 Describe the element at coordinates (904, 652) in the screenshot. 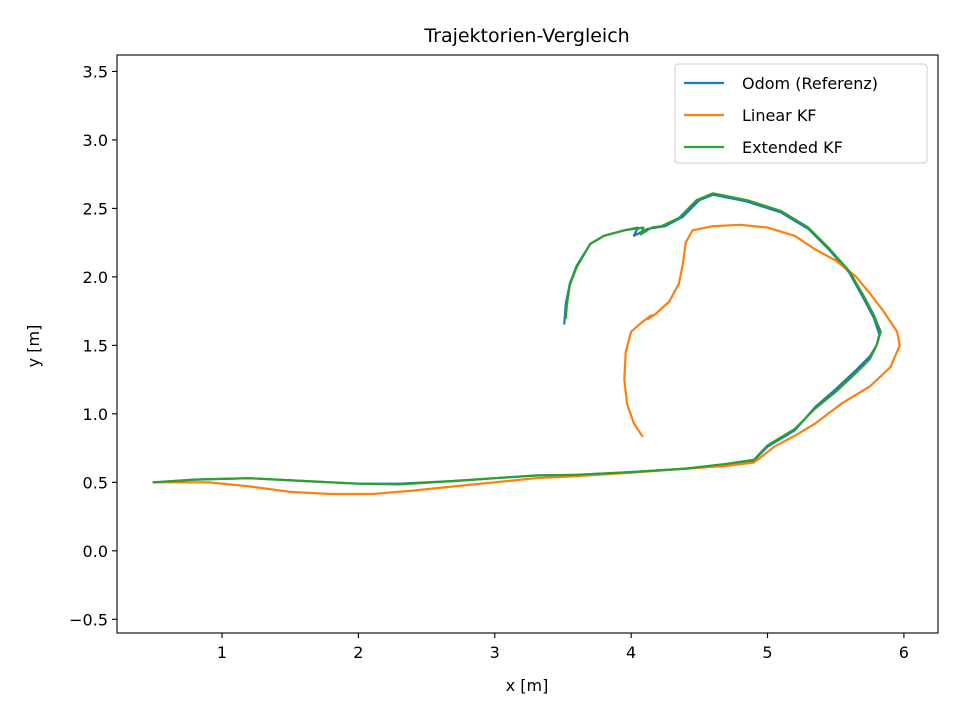

I see `x-tick-label: 6` at that location.